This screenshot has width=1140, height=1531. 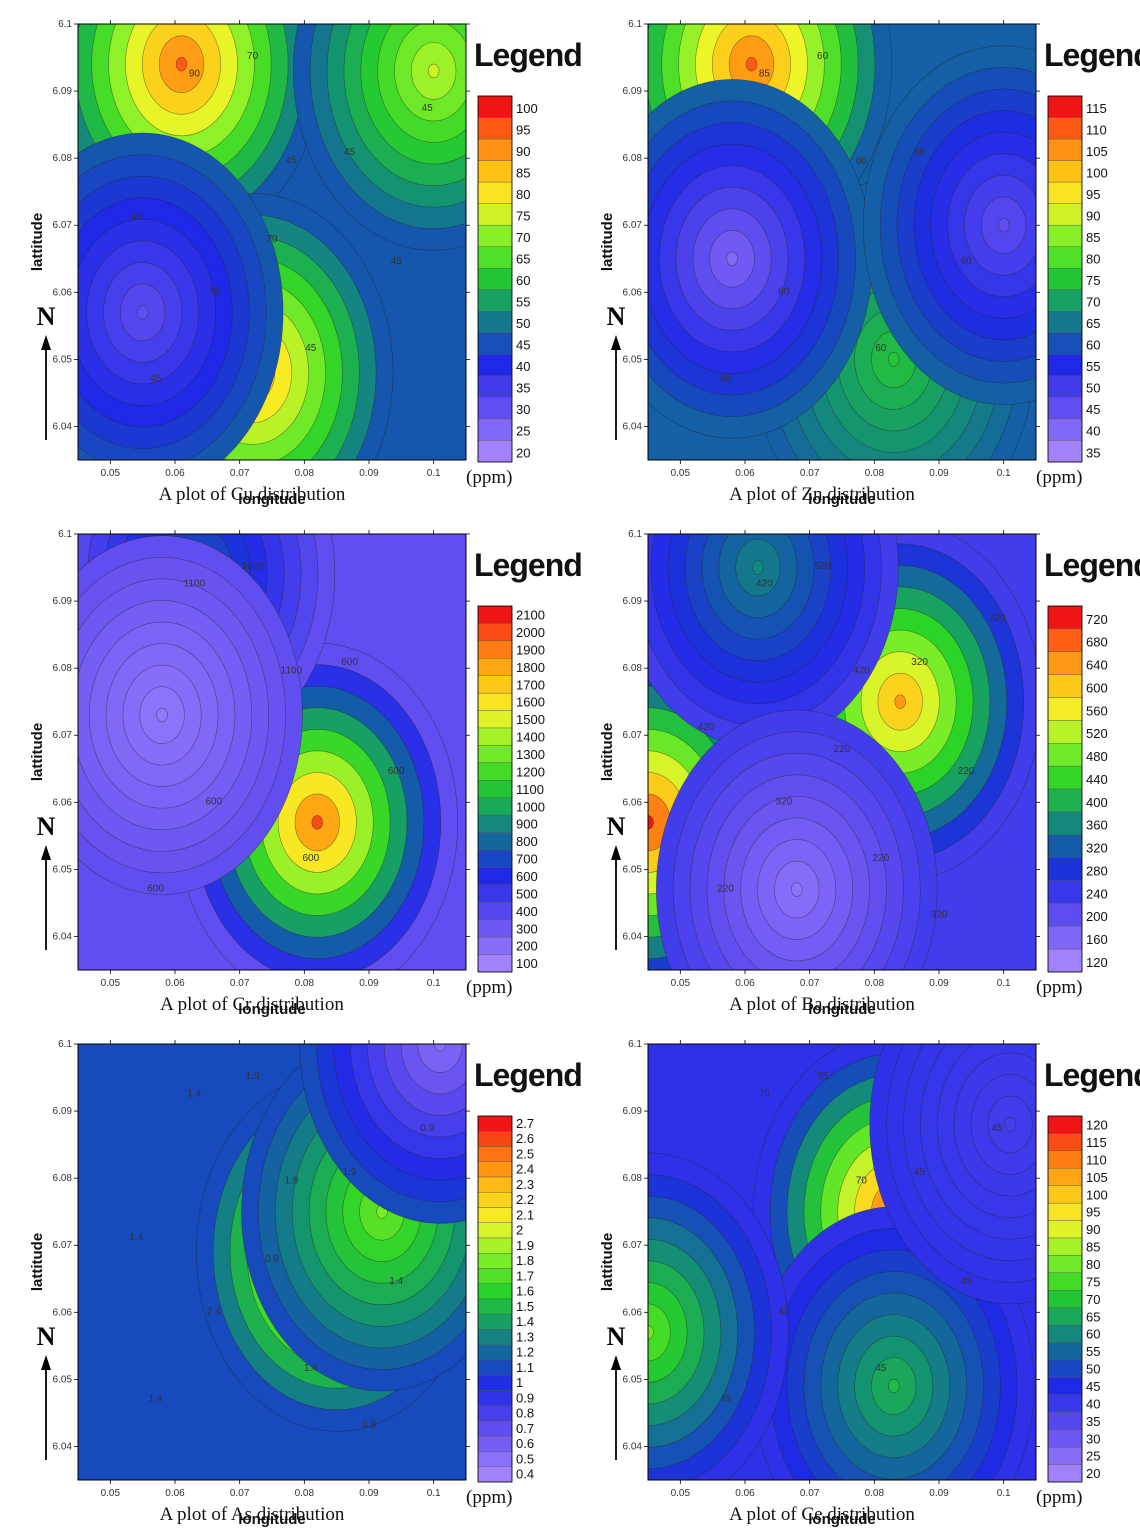 I want to click on legend-value: 500, so click(x=527, y=893).